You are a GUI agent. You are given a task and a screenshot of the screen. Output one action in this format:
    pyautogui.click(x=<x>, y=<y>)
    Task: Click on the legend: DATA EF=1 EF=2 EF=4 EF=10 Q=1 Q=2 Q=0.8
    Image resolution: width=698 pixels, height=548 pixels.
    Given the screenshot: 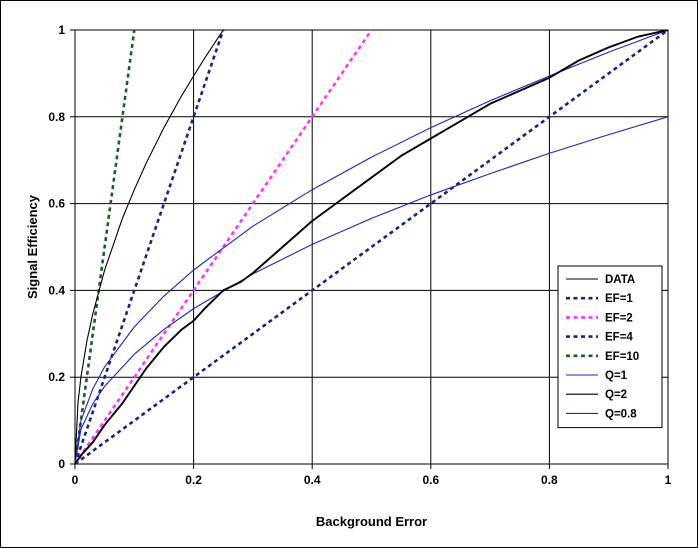 What is the action you would take?
    pyautogui.click(x=610, y=347)
    